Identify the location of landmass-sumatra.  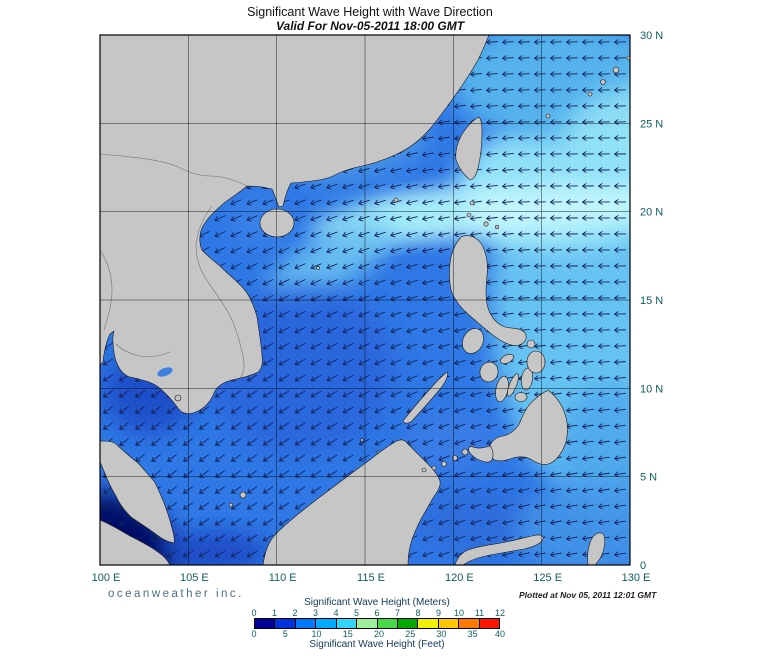
(135, 542).